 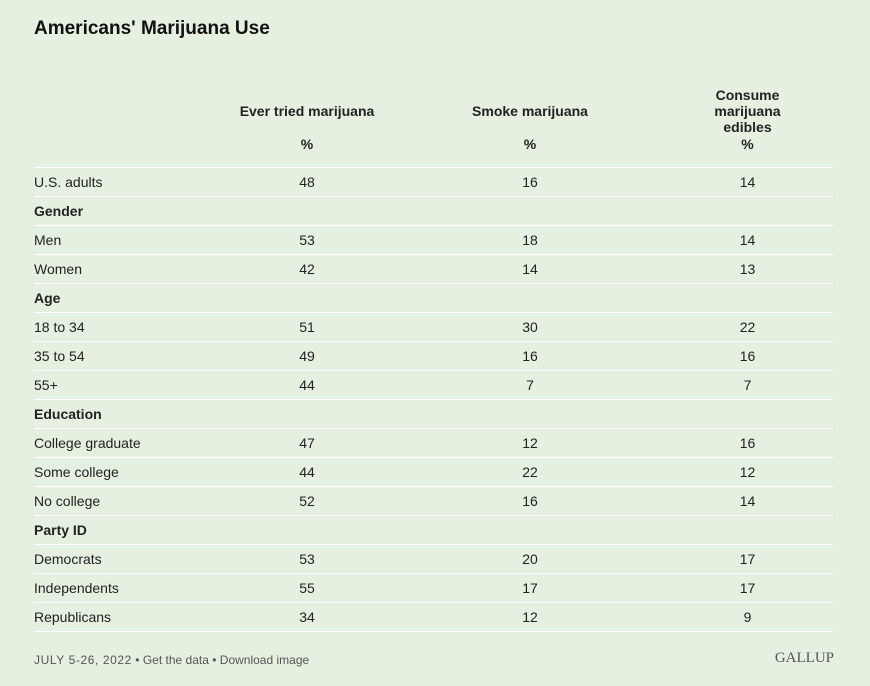 I want to click on row-label: 35 to 54, so click(x=59, y=356).